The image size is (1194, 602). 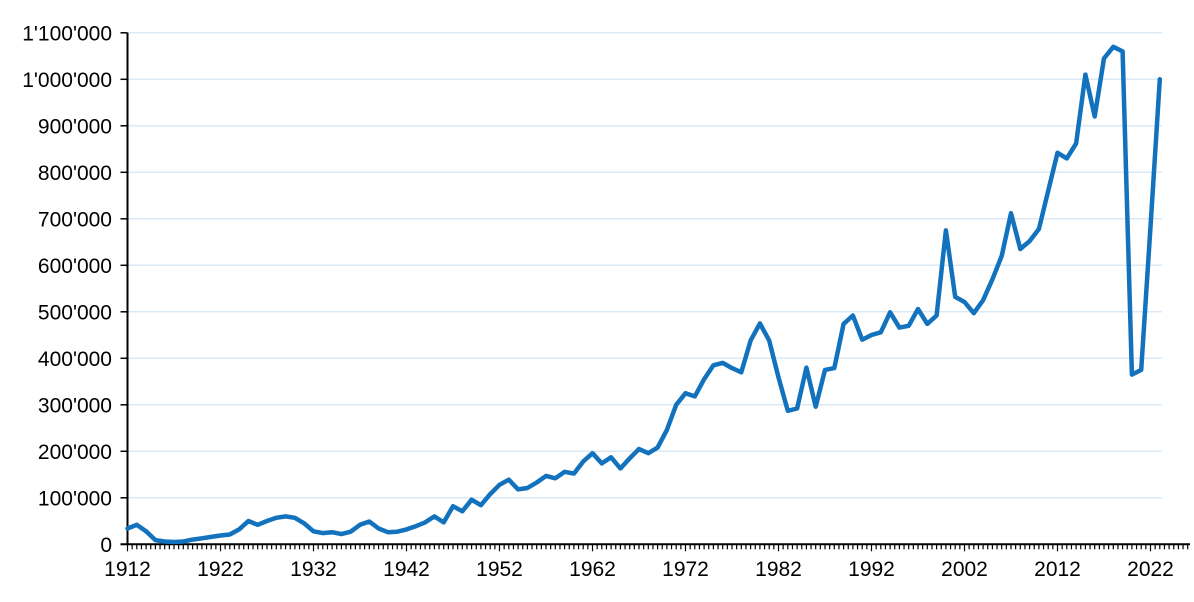 What do you see at coordinates (67, 80) in the screenshot?
I see `y-tick-label: 1'000'000` at bounding box center [67, 80].